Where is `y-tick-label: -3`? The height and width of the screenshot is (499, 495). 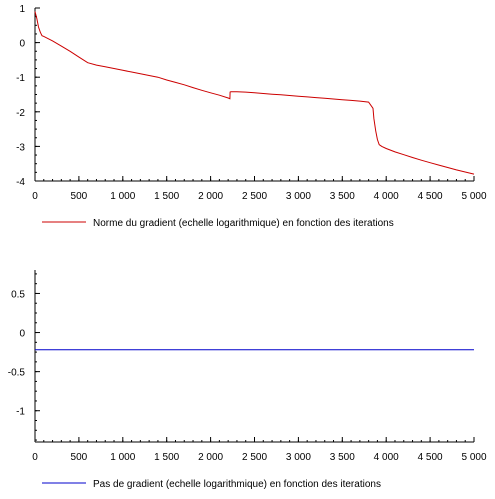
y-tick-label: -3 is located at coordinates (20, 147).